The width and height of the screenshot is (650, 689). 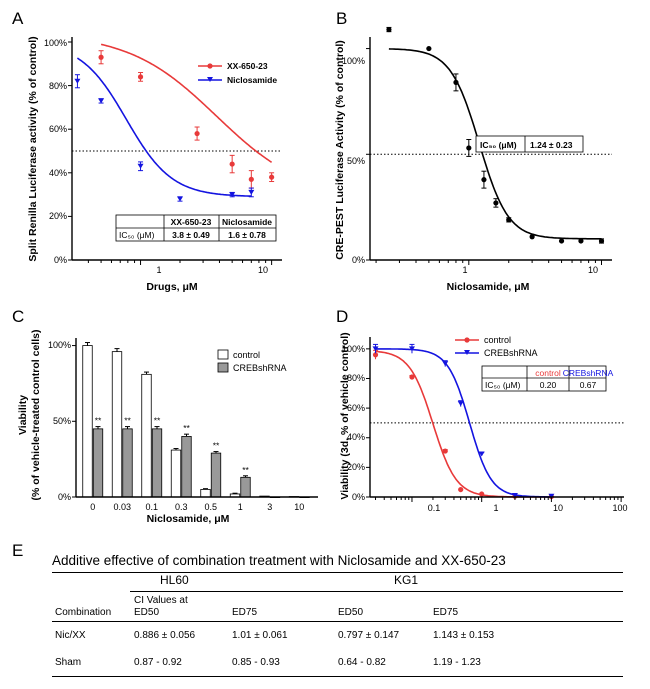 What do you see at coordinates (181, 507) in the screenshot?
I see `c-xtick: 0.3` at bounding box center [181, 507].